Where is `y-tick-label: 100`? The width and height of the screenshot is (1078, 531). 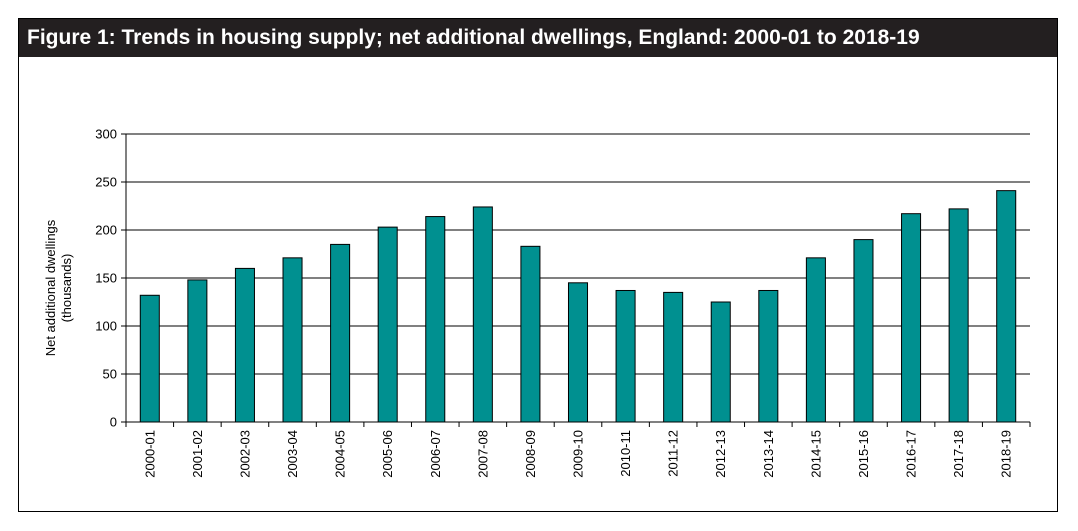 y-tick-label: 100 is located at coordinates (106, 326).